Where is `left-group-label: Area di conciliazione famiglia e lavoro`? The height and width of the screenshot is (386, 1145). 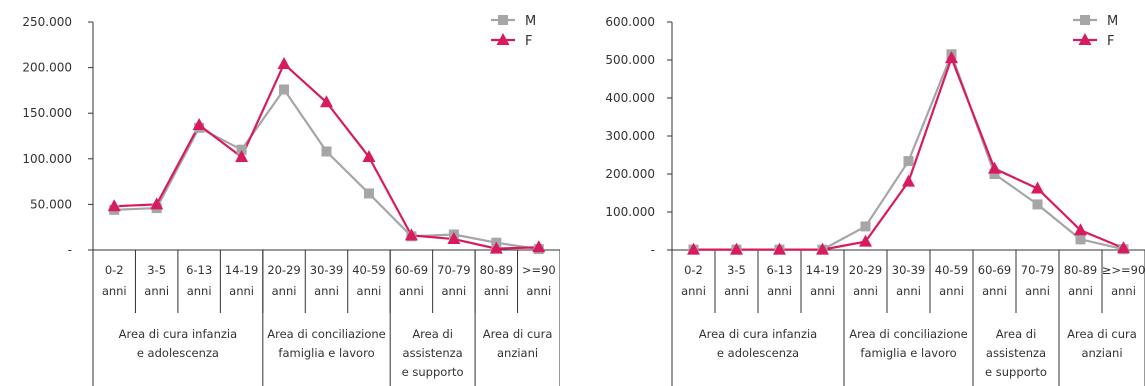
left-group-label: Area di conciliazione famiglia e lavoro is located at coordinates (326, 343).